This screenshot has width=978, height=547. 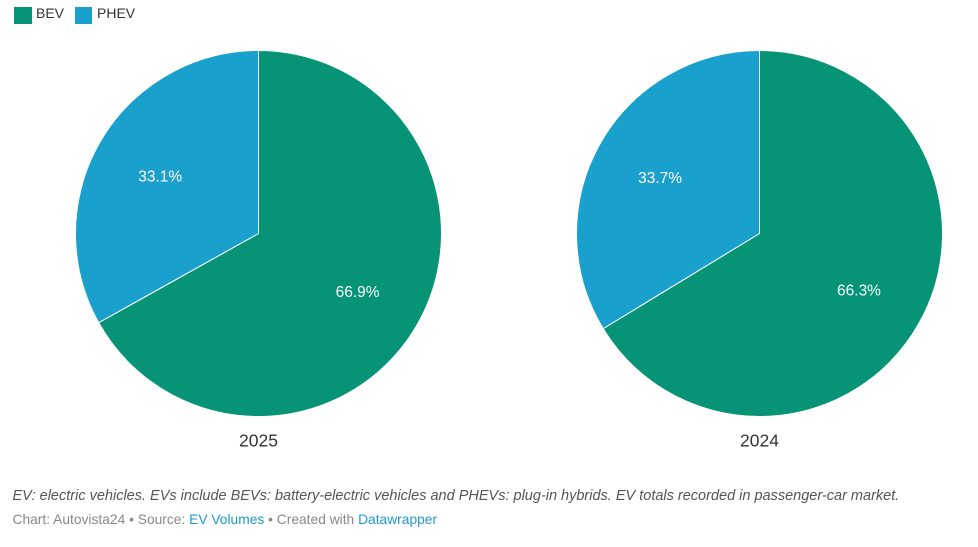 What do you see at coordinates (660, 178) in the screenshot?
I see `svg-text: 33.7%` at bounding box center [660, 178].